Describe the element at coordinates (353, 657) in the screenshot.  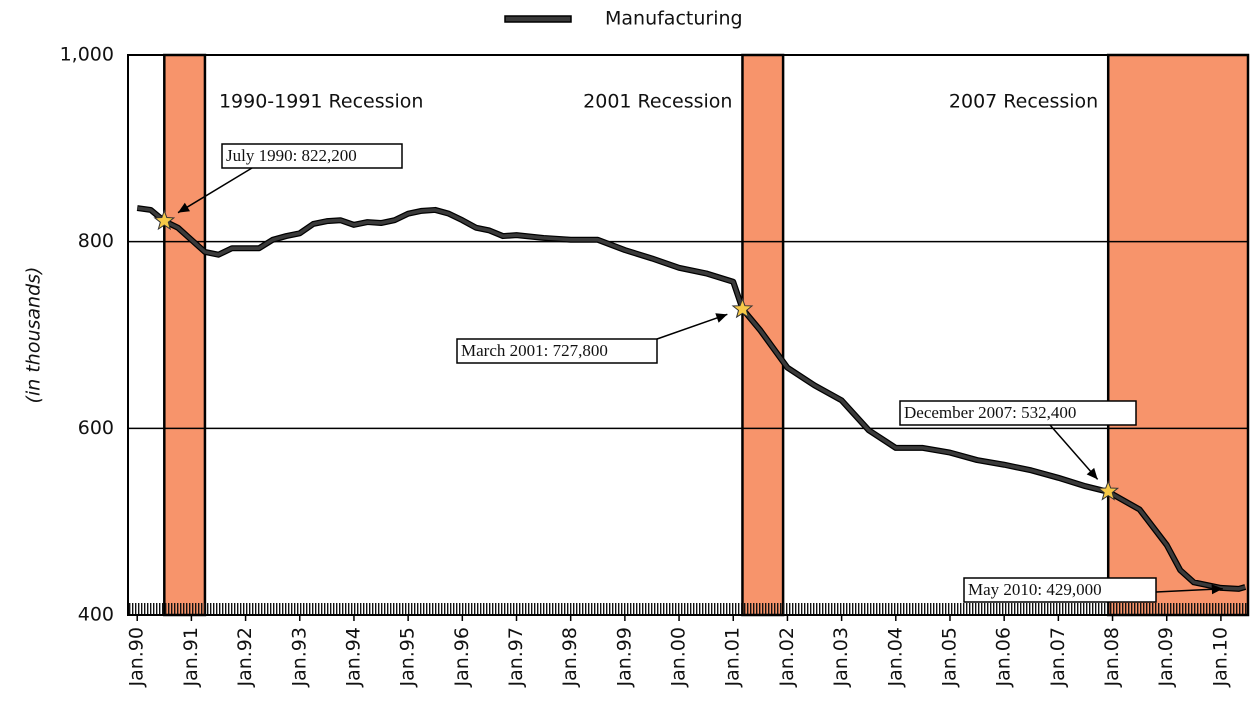
I see `x-tick-label: Jan.94` at that location.